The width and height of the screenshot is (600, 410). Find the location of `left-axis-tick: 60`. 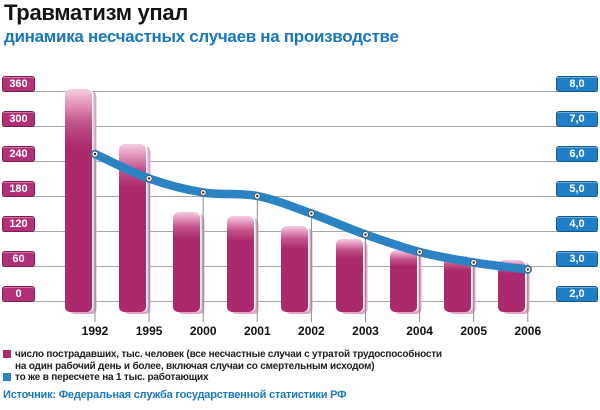

left-axis-tick: 60 is located at coordinates (18, 259).